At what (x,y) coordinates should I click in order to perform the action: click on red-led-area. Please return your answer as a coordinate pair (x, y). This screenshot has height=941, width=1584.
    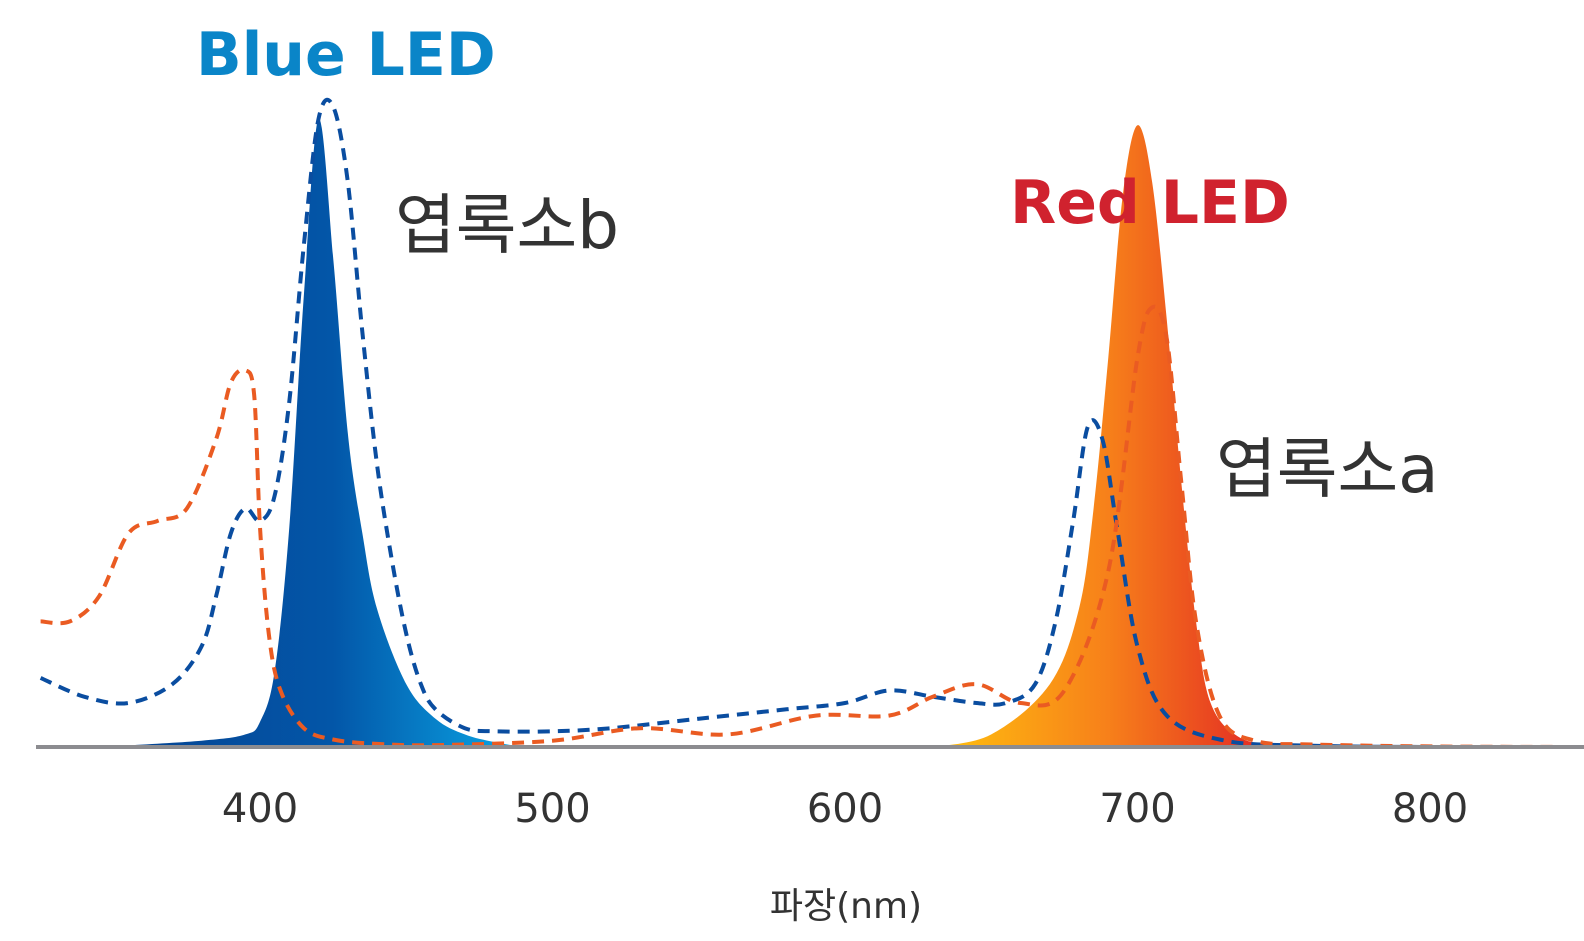
    Looking at the image, I should click on (1108, 436).